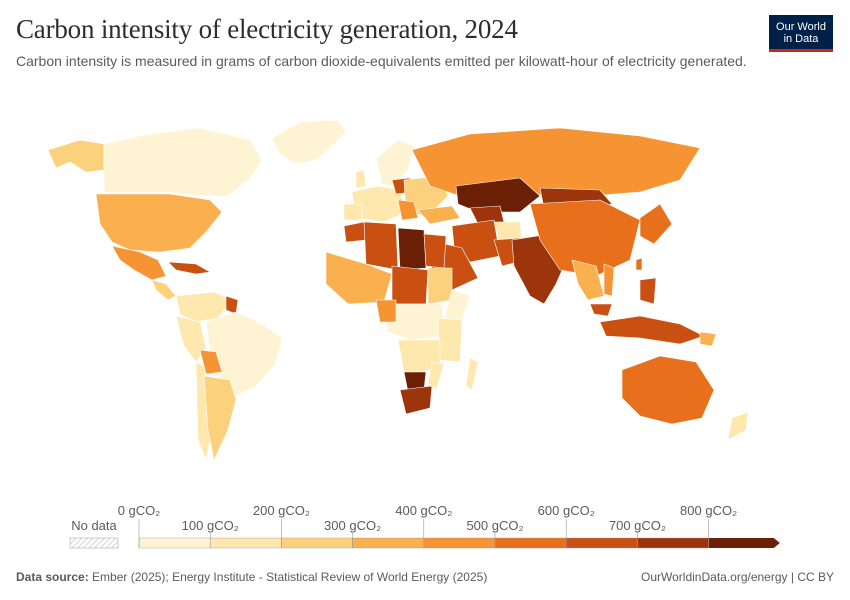  Describe the element at coordinates (204, 411) in the screenshot. I see `region-chile` at that location.